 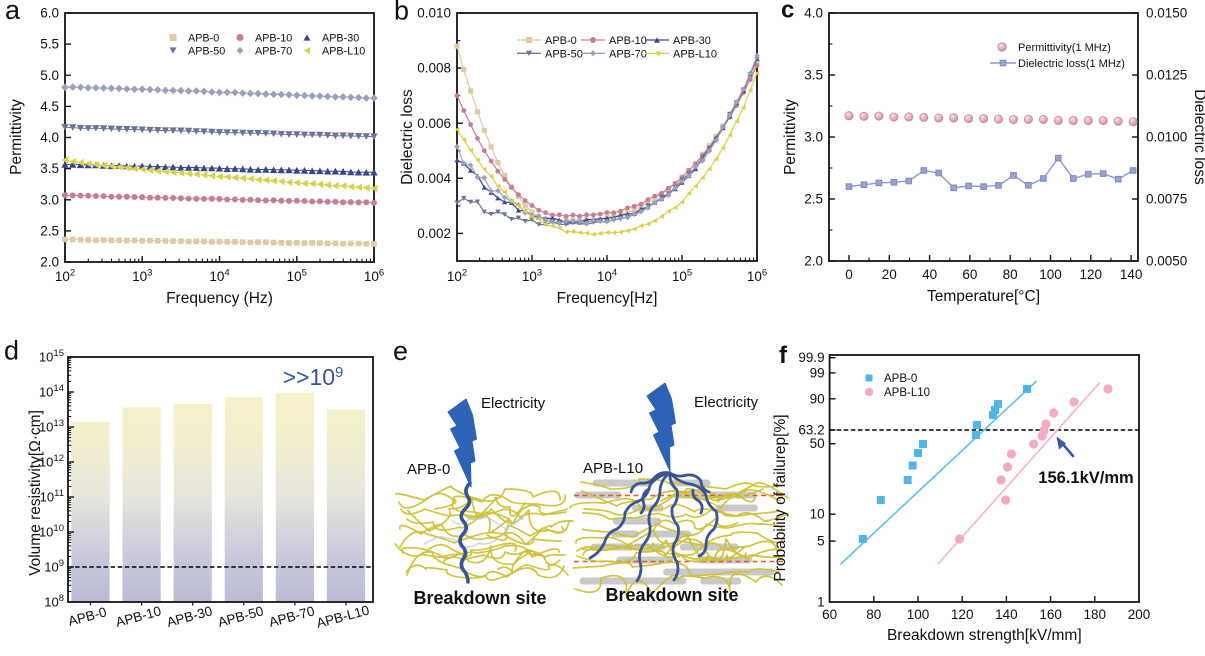 I want to click on svg-text: 160, so click(x=1050, y=614).